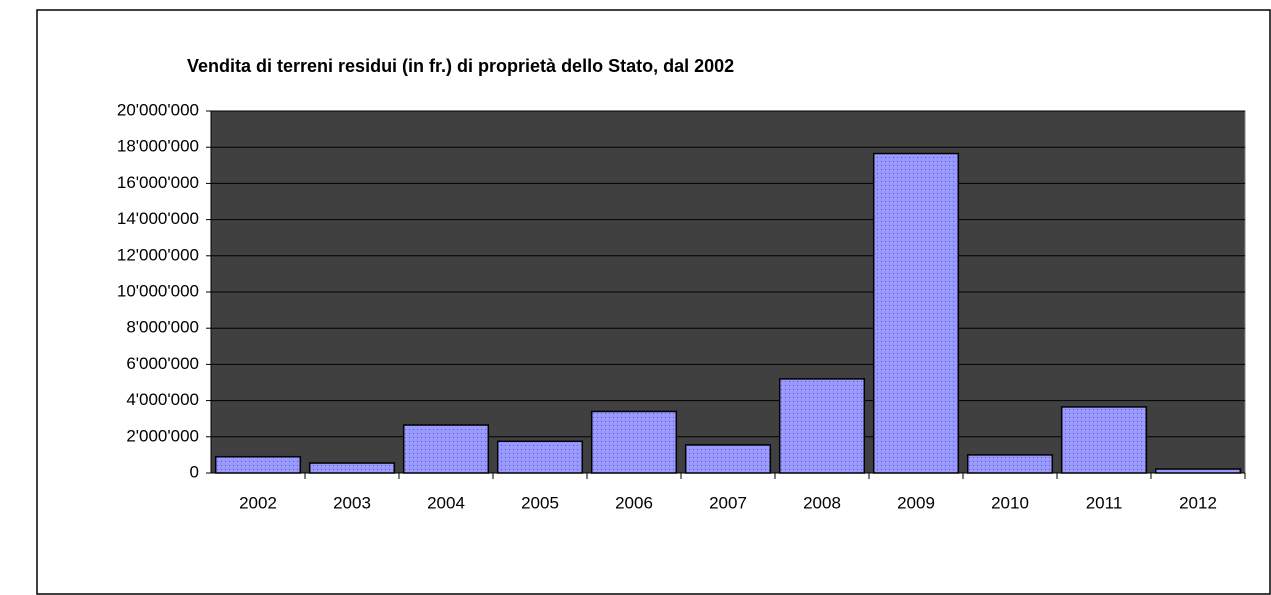 The height and width of the screenshot is (595, 1271). I want to click on x-tick-label: 2008, so click(822, 502).